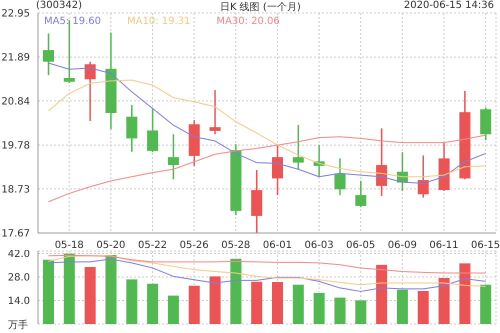 The image size is (500, 333). Describe the element at coordinates (158, 21) in the screenshot. I see `text: MA10: 19.31` at that location.